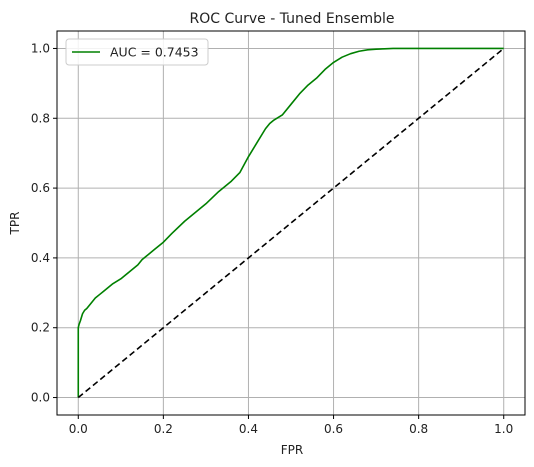  I want to click on y-axis: 0.0 0.2 0.4 0.6 0.8 1.0, so click(44, 223).